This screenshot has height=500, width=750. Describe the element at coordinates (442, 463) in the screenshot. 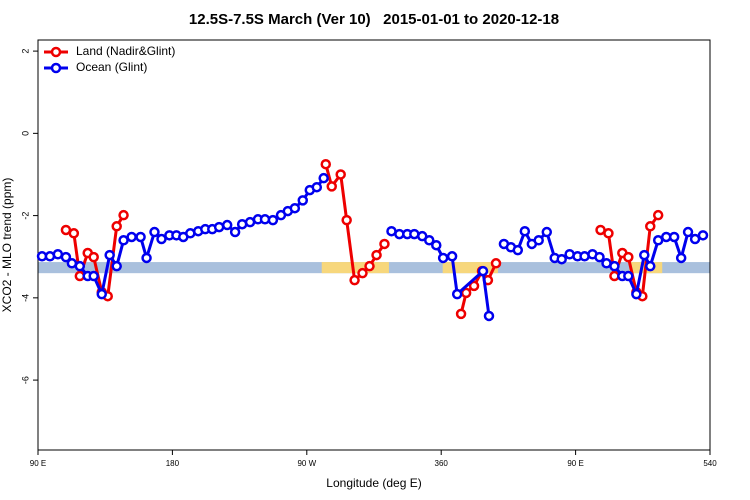

I see `x-tick-label: 360` at that location.